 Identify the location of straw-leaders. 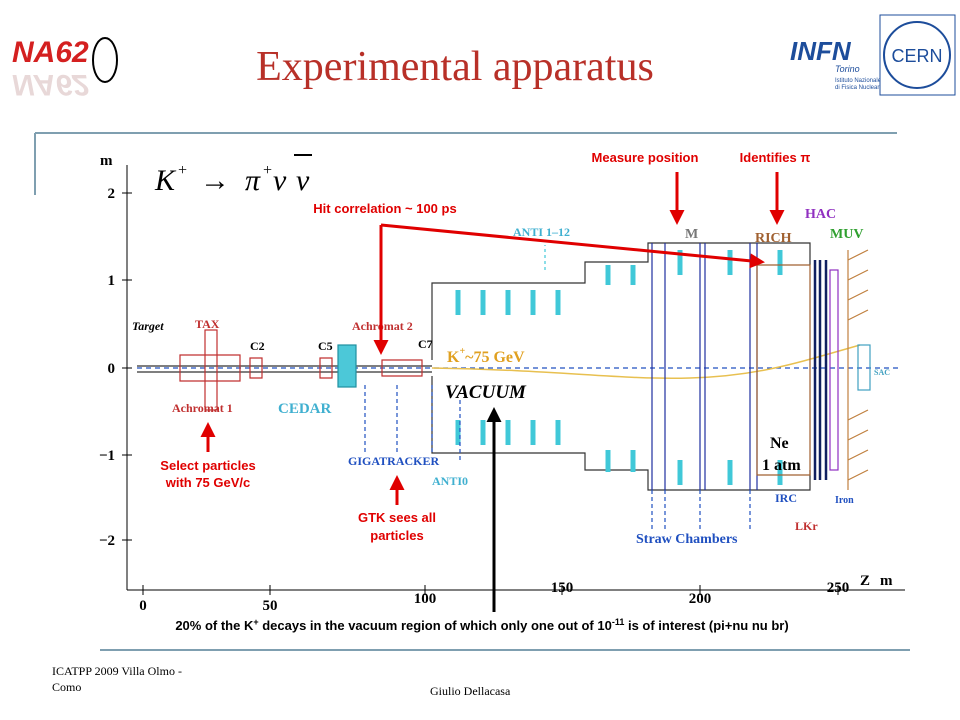
(701, 510).